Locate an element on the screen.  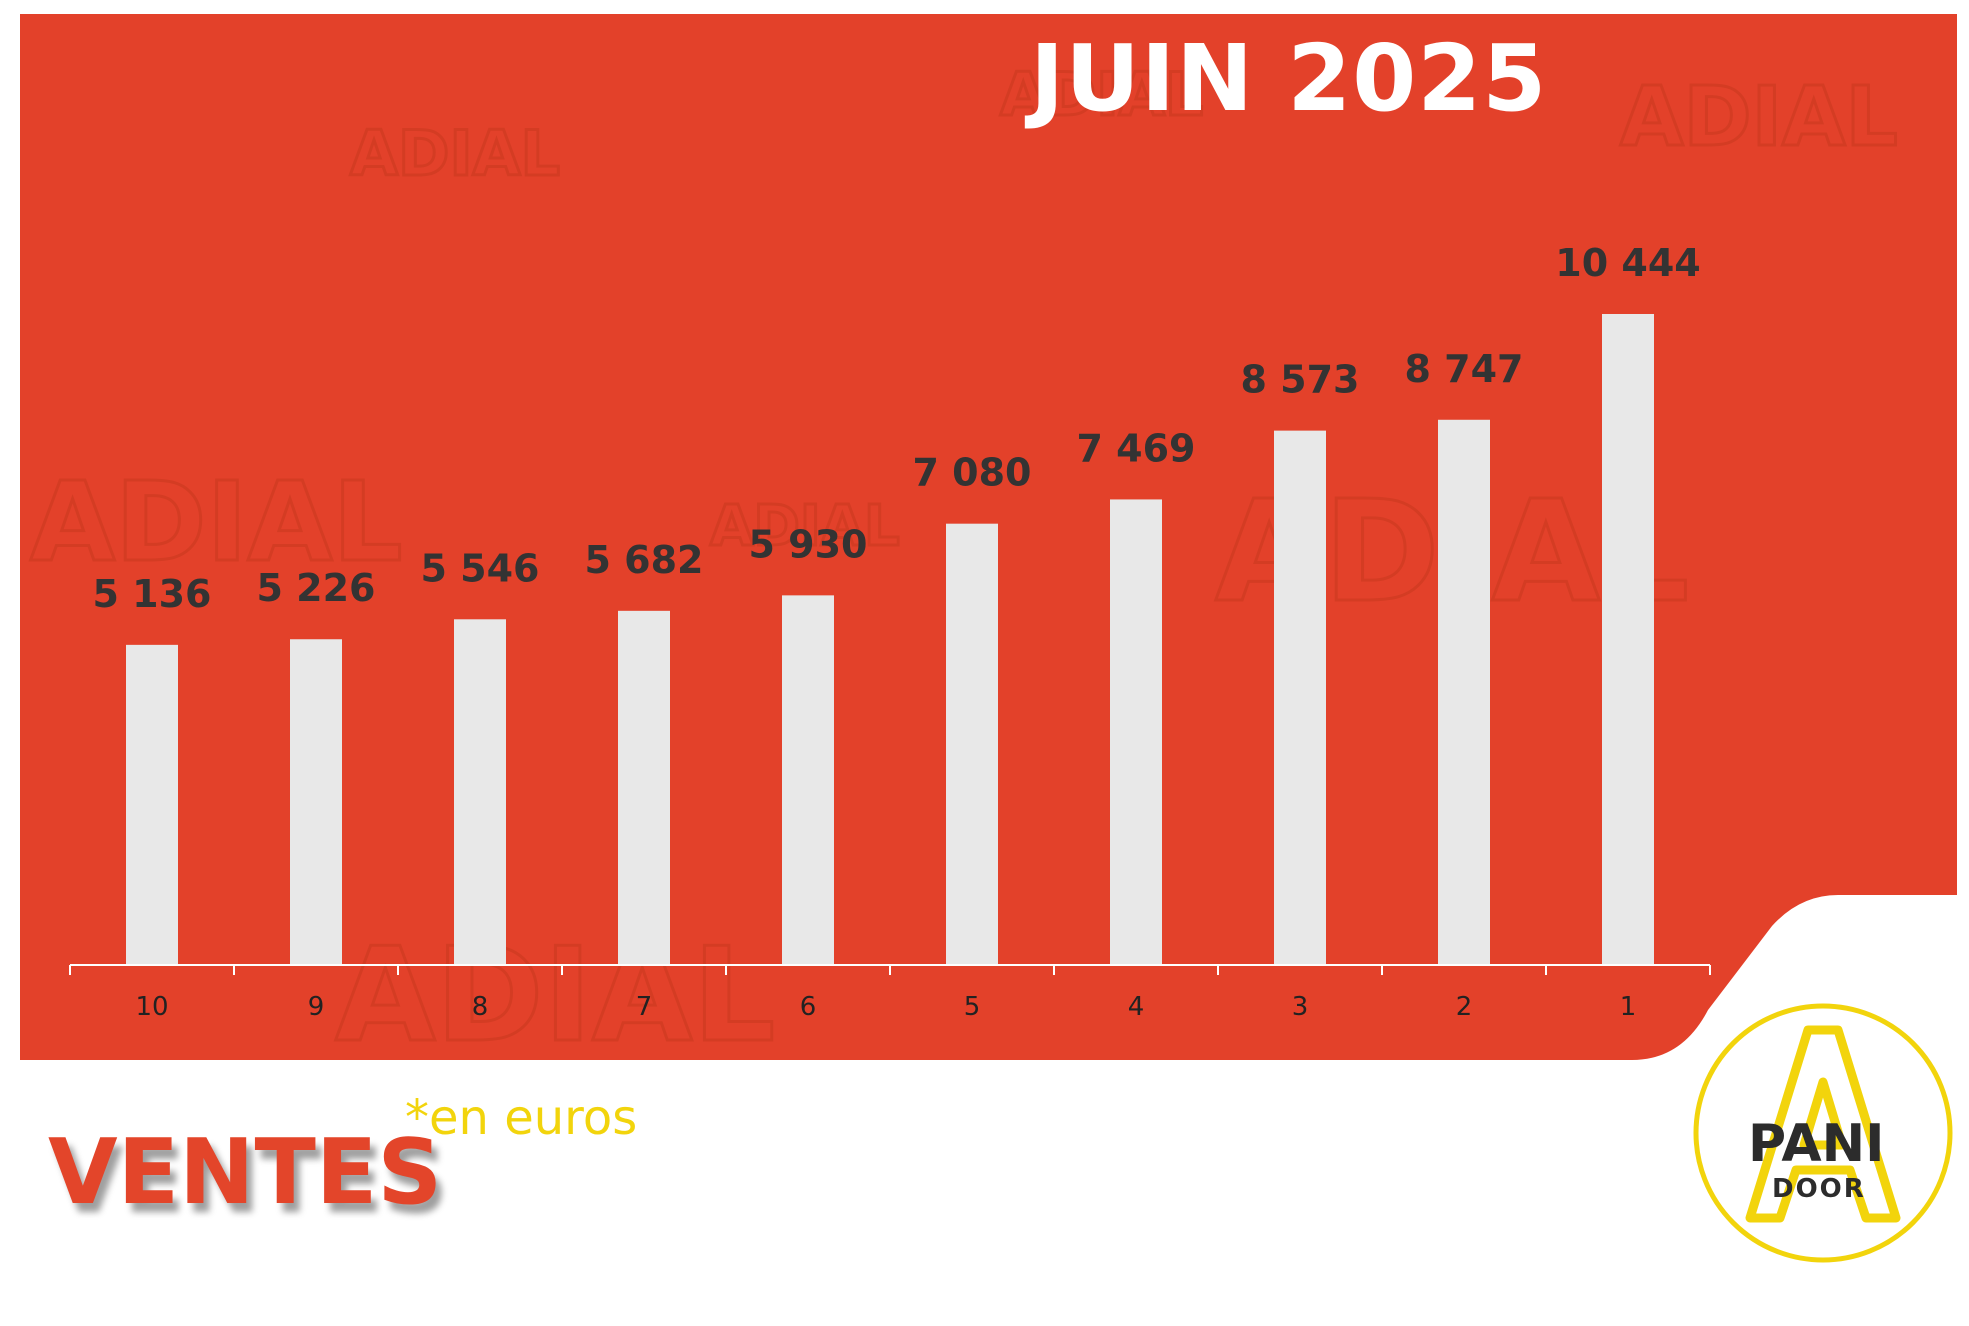
bar-value-label: 5 226 is located at coordinates (316, 588).